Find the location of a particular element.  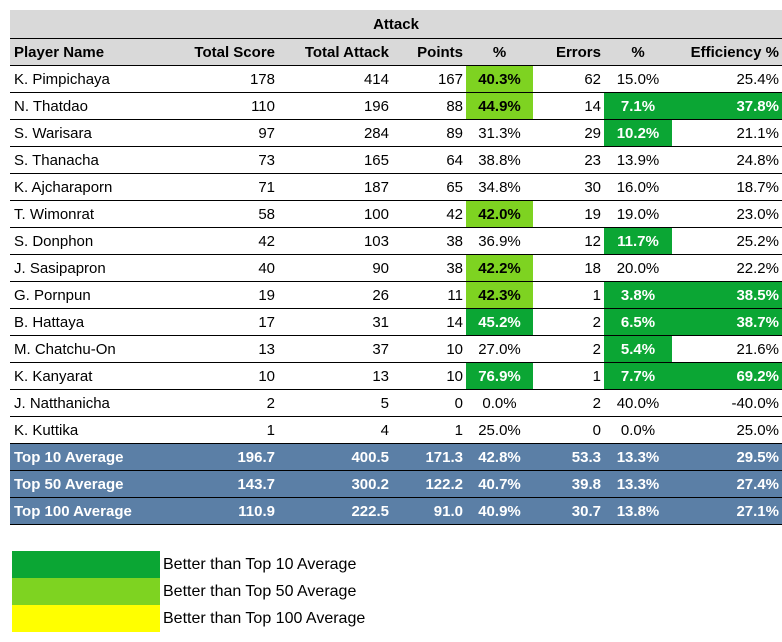

efficiency-cell: 25.2% is located at coordinates (727, 241).